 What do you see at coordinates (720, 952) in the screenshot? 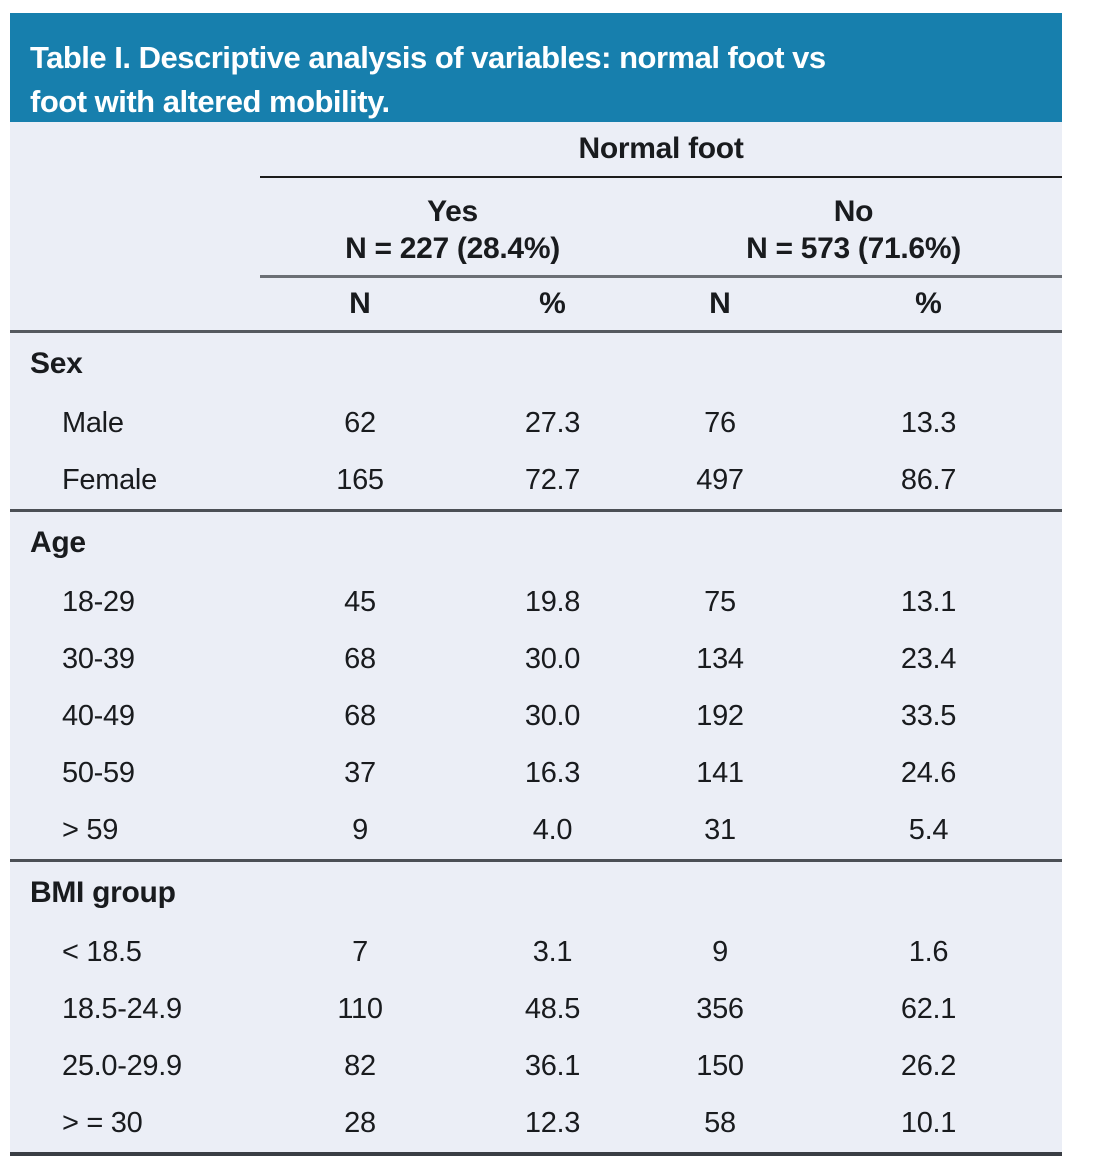
I see `cell-no-n: 9` at bounding box center [720, 952].